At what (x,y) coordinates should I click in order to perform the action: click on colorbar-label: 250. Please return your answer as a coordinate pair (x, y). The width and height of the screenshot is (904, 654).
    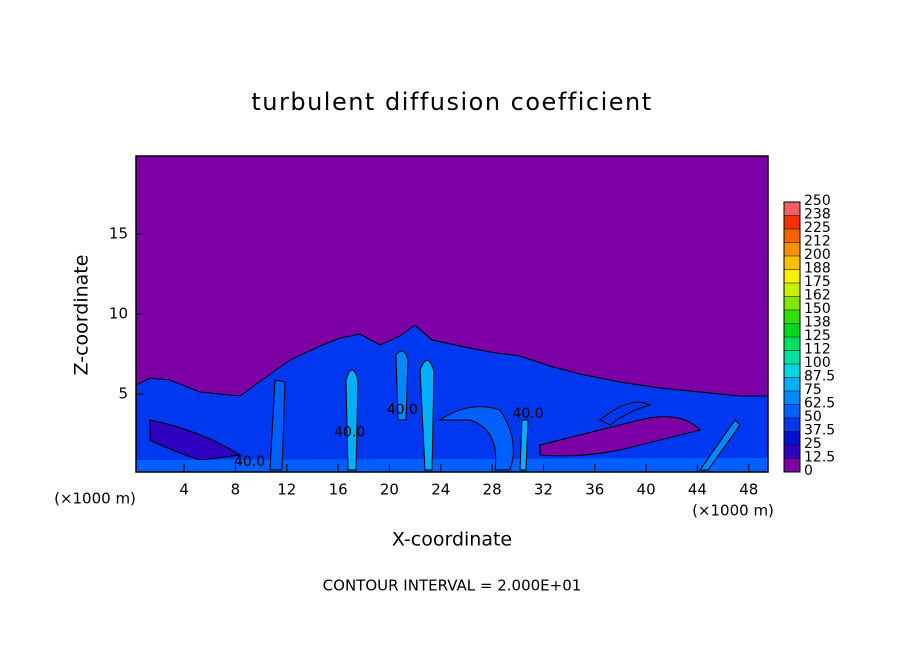
    Looking at the image, I should click on (817, 201).